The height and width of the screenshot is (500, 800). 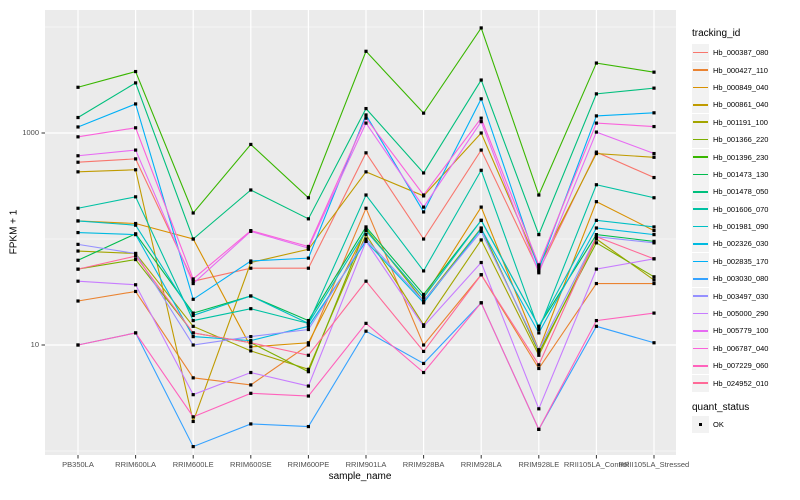 I want to click on legend-title-tracking-id: tracking_id, so click(x=716, y=33).